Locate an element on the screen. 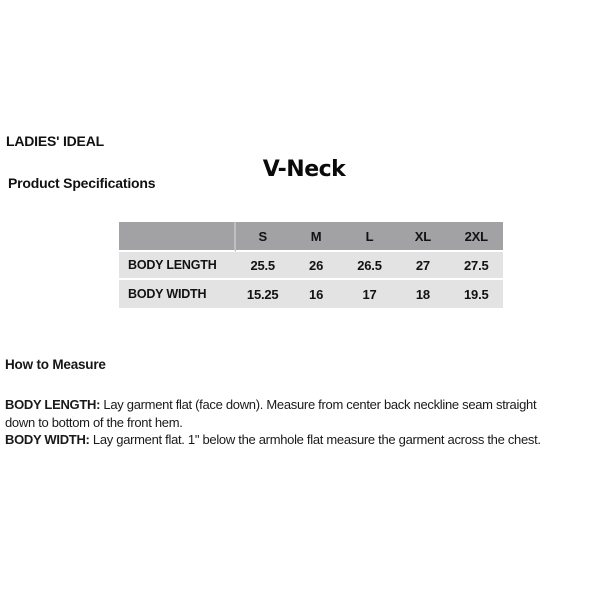  product-title: V-Neck is located at coordinates (304, 169).